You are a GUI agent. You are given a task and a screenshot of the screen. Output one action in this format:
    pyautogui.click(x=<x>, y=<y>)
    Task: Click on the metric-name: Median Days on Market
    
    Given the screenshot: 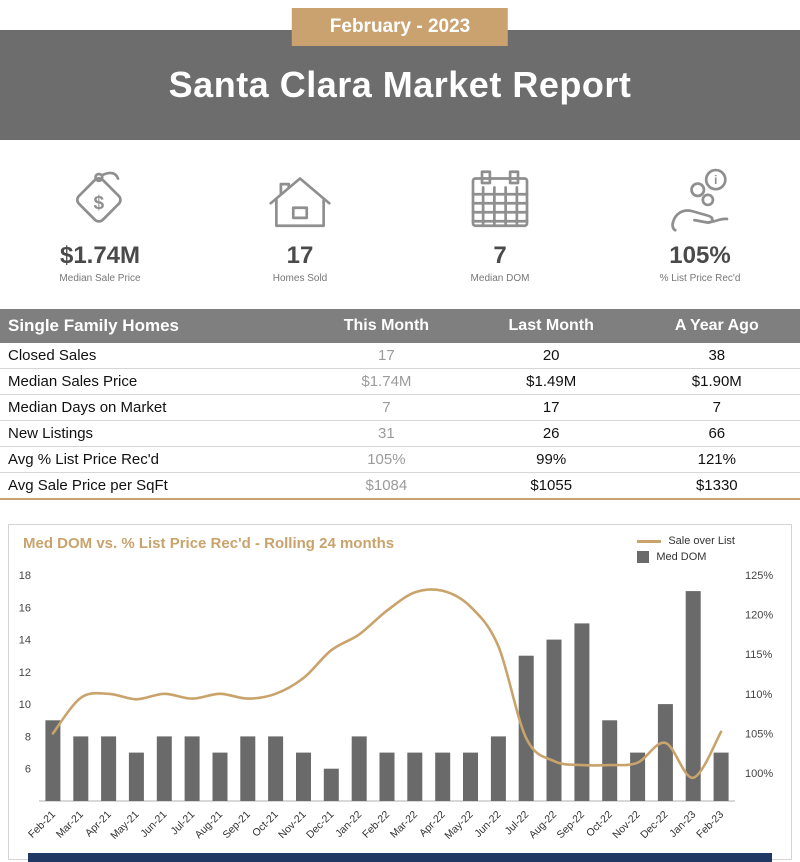 What is the action you would take?
    pyautogui.click(x=152, y=407)
    